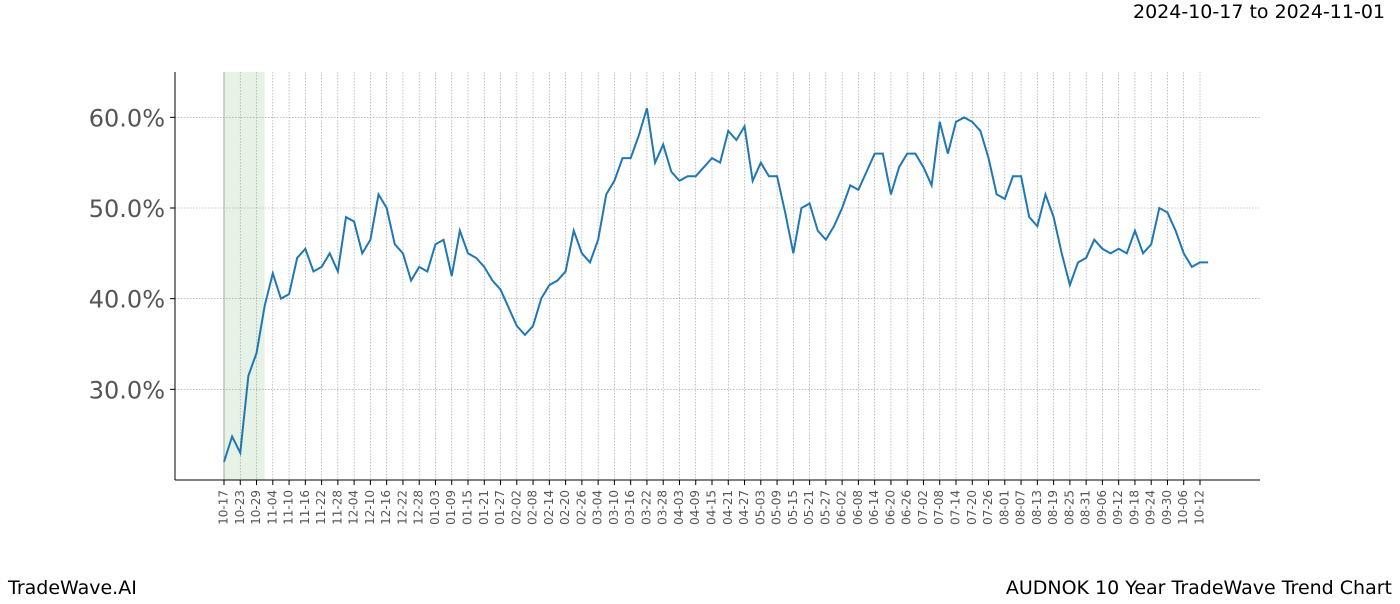 Image resolution: width=1400 pixels, height=604 pixels. Describe the element at coordinates (419, 507) in the screenshot. I see `x-tick-label: 12-28` at that location.